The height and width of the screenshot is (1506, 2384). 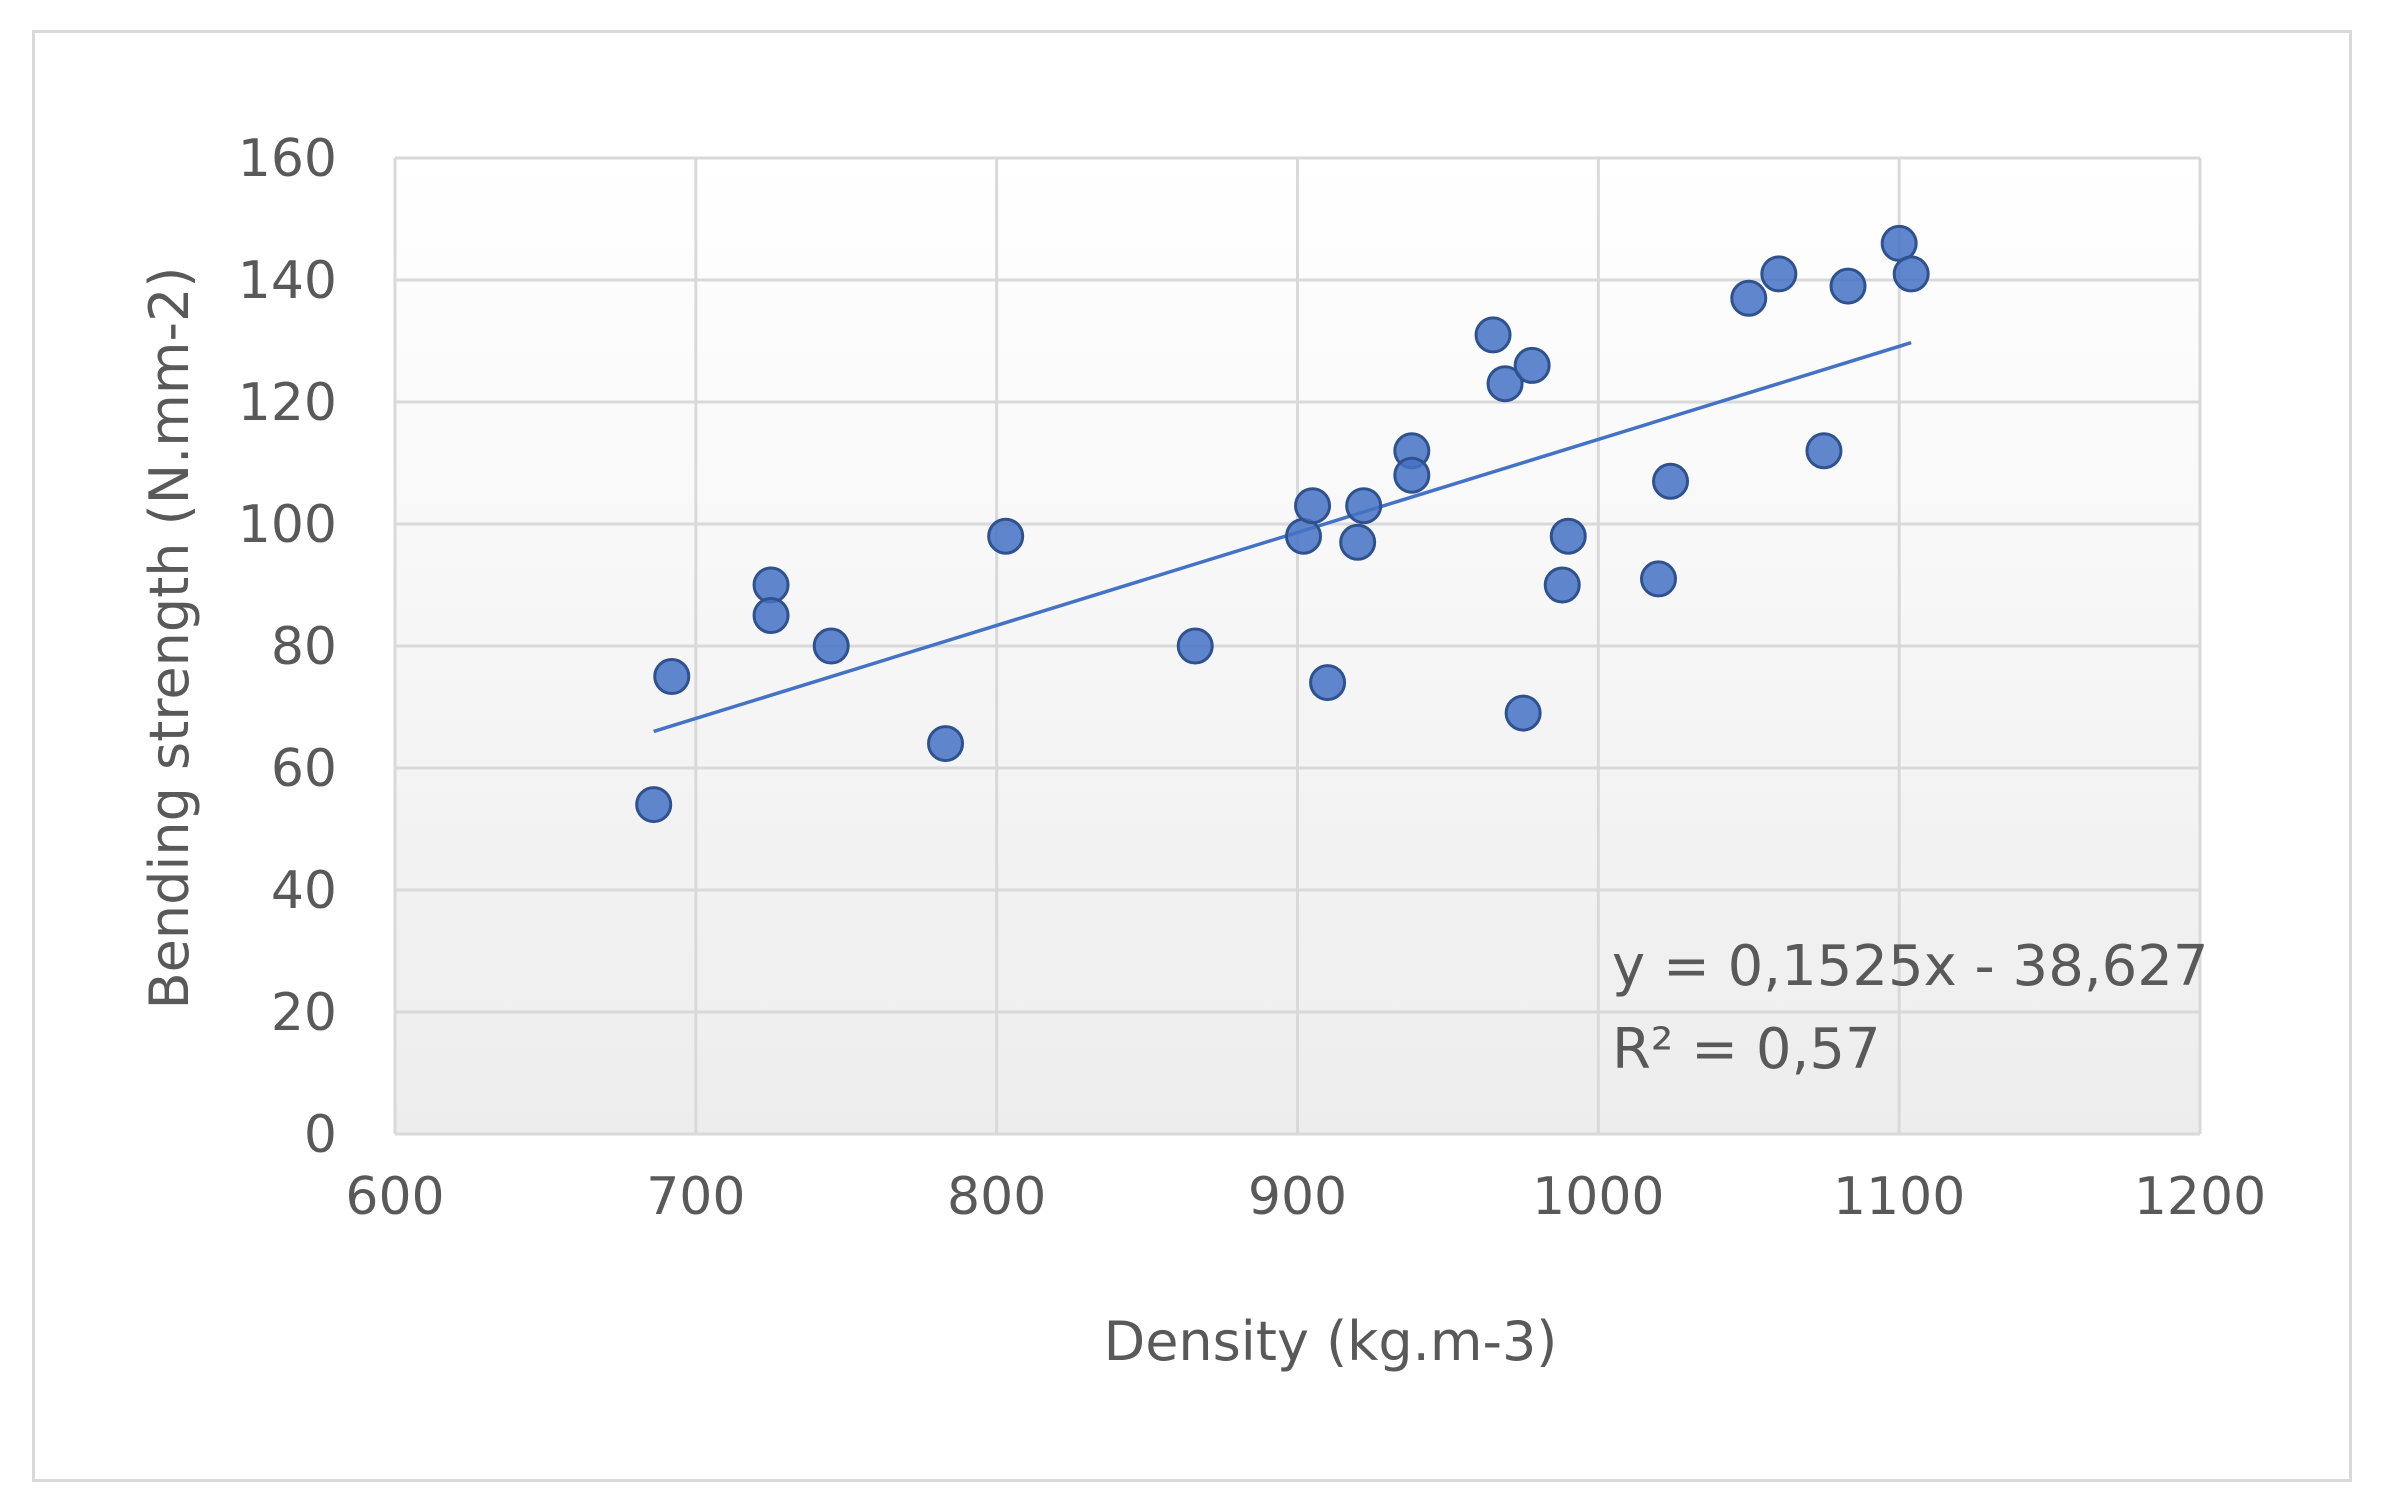 I want to click on y-tick-label: 80, so click(x=304, y=647).